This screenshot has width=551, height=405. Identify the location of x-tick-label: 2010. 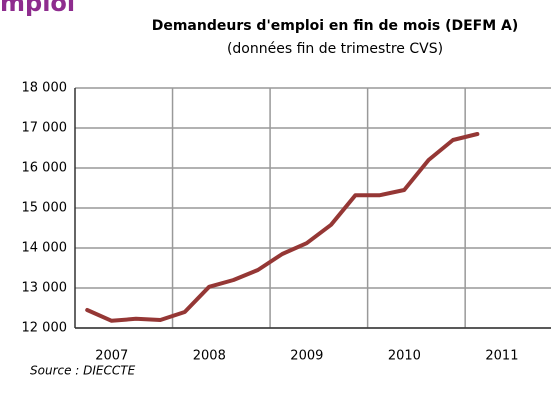
(404, 356).